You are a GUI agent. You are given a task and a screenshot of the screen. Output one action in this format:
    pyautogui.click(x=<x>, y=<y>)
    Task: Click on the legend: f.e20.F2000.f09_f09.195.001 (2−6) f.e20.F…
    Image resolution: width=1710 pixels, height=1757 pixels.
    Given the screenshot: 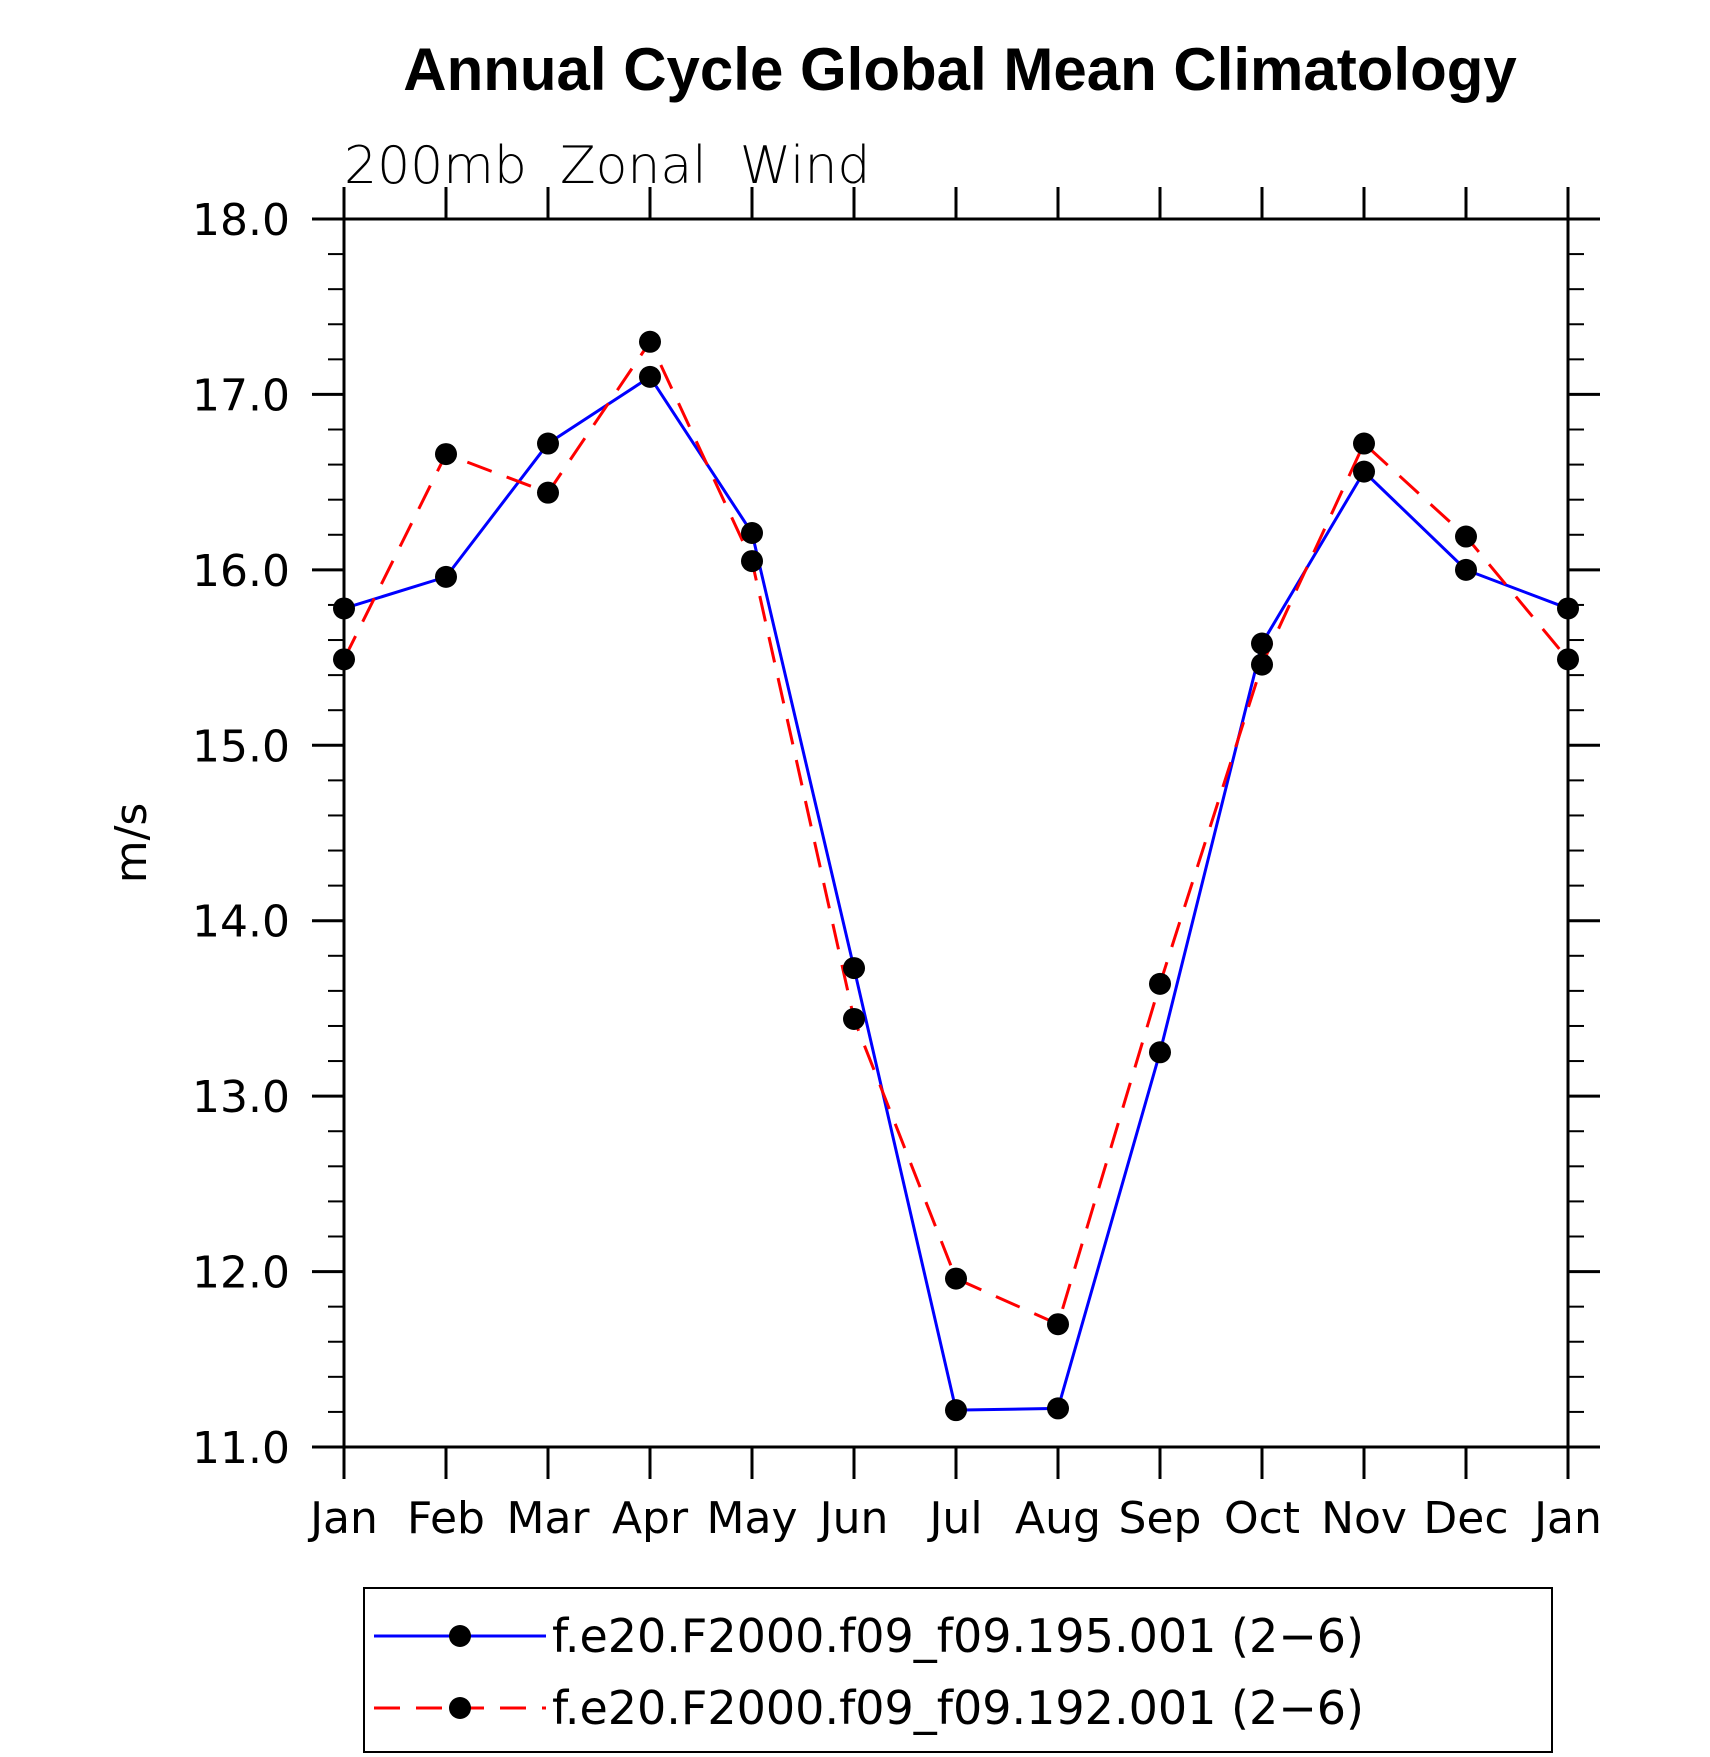 What is the action you would take?
    pyautogui.click(x=958, y=1670)
    